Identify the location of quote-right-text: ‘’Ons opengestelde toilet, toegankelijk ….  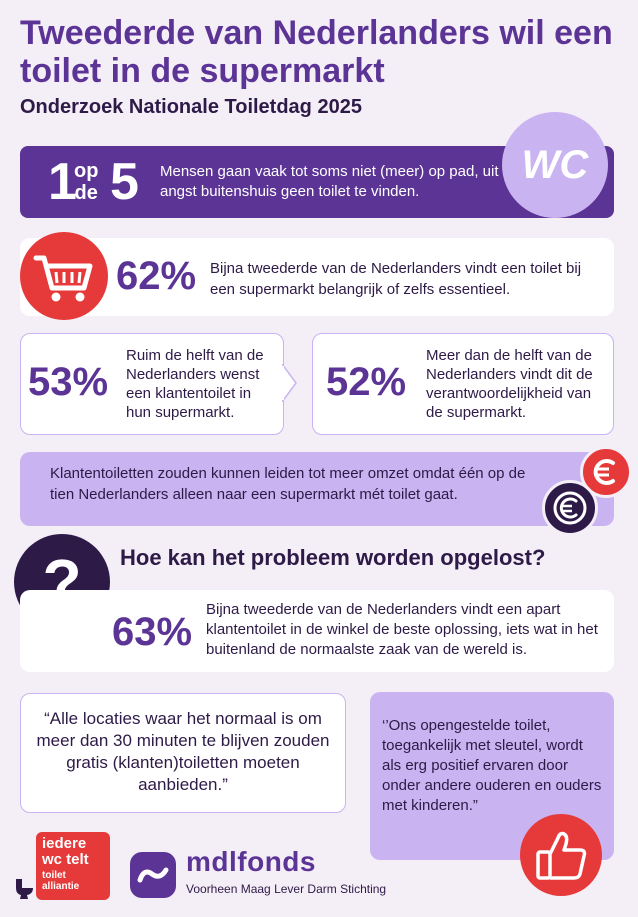
(492, 765).